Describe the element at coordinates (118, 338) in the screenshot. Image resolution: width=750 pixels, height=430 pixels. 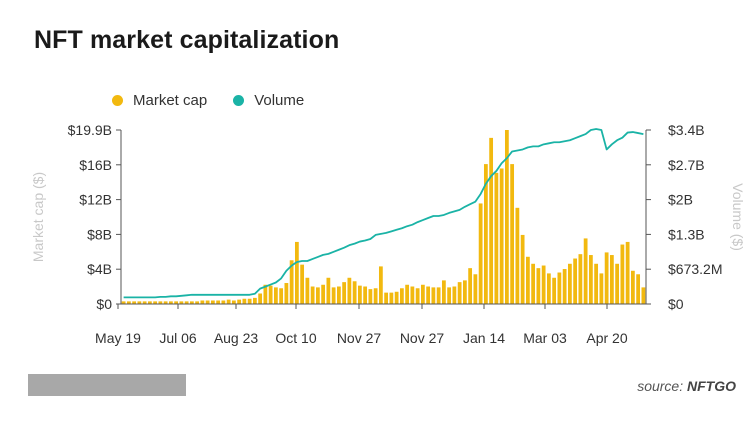
I see `x-tick-label: May 19` at that location.